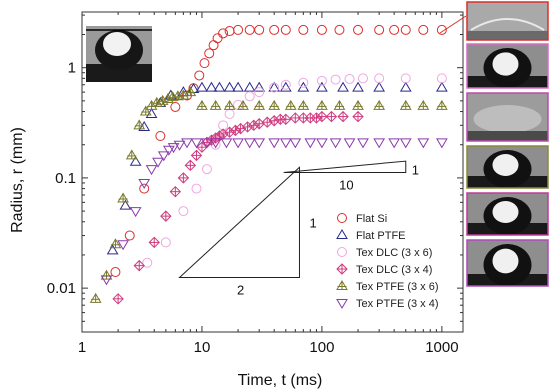 The height and width of the screenshot is (391, 550). Describe the element at coordinates (394, 253) in the screenshot. I see `legend-label: Tex DLC (3 x 6)` at that location.